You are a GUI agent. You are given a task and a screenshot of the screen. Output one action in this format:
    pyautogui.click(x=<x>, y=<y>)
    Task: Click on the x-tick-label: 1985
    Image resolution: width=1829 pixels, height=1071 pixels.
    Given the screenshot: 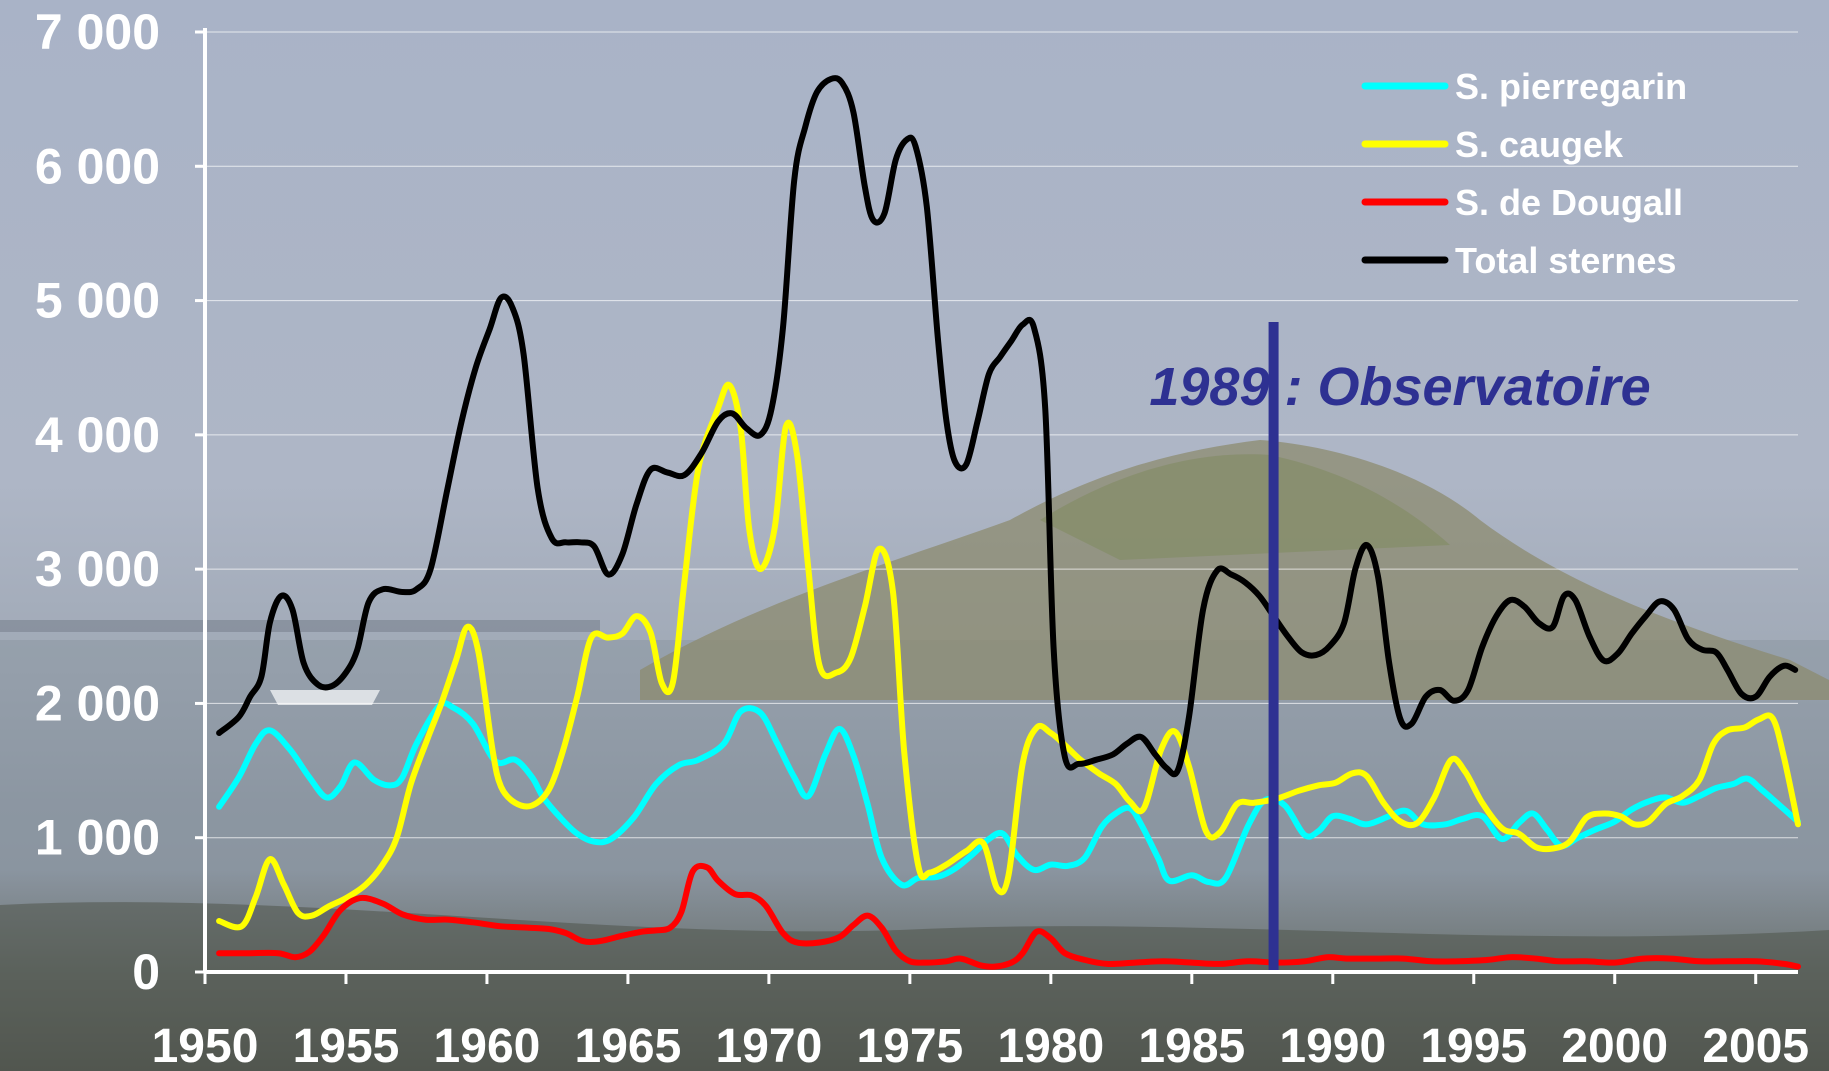 What is the action you would take?
    pyautogui.click(x=1191, y=1045)
    